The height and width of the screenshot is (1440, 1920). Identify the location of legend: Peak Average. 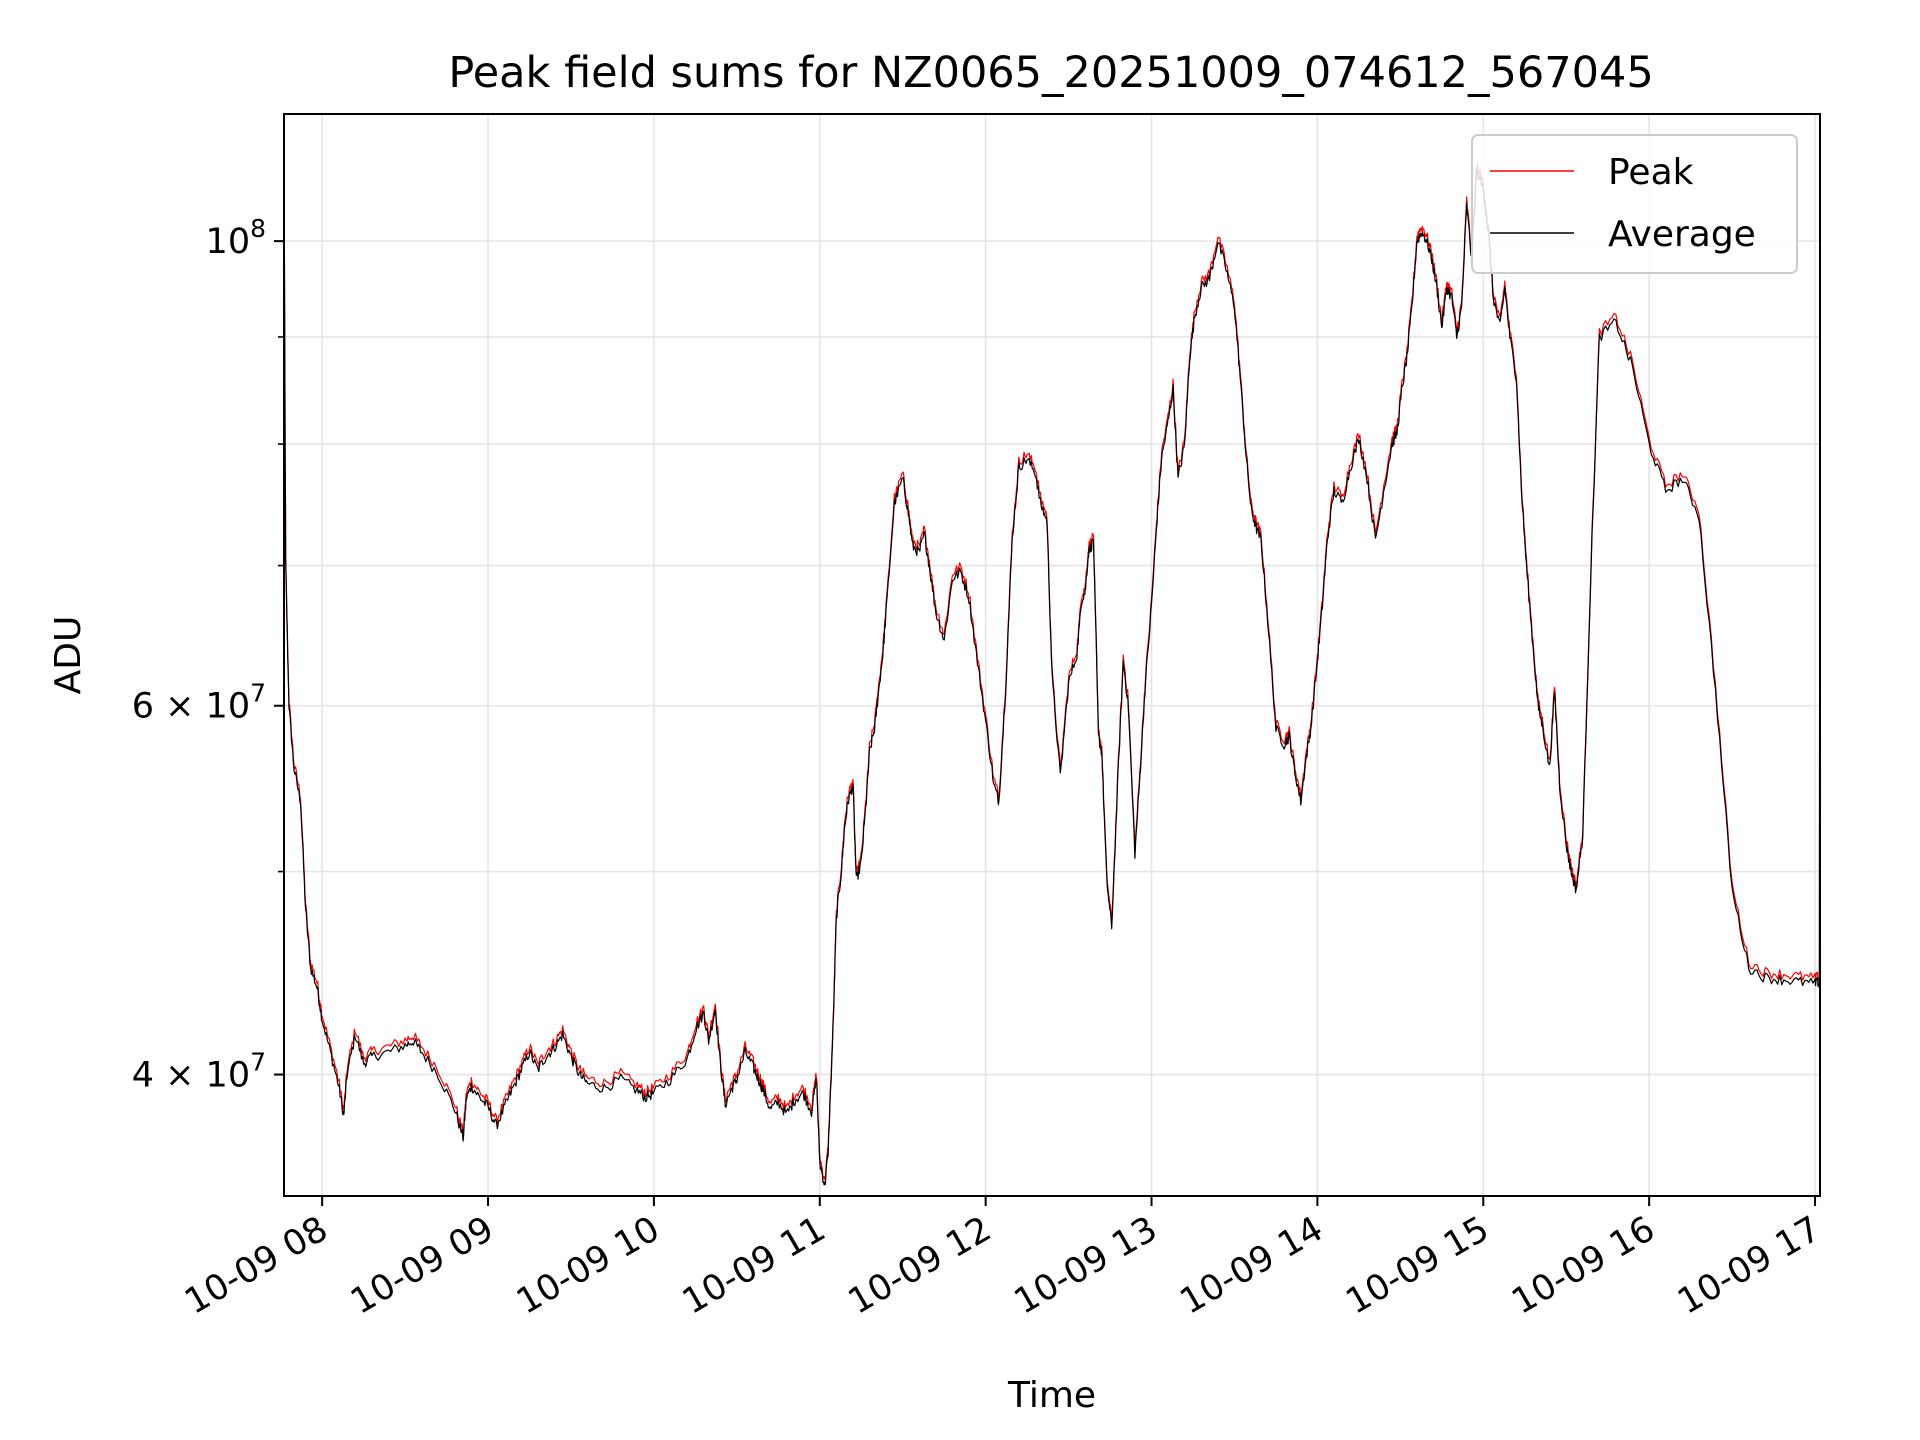
(1634, 204).